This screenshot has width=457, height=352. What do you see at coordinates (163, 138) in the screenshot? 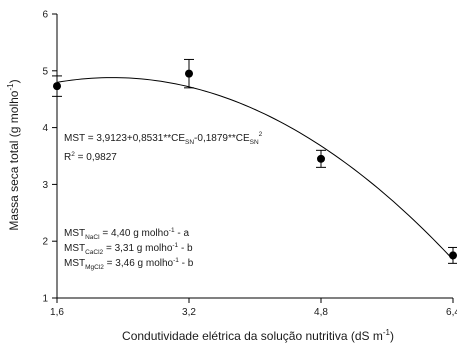
I see `regression-equation: MST = 3,9123+0,8531**CESN-0,1879**CESN2` at bounding box center [163, 138].